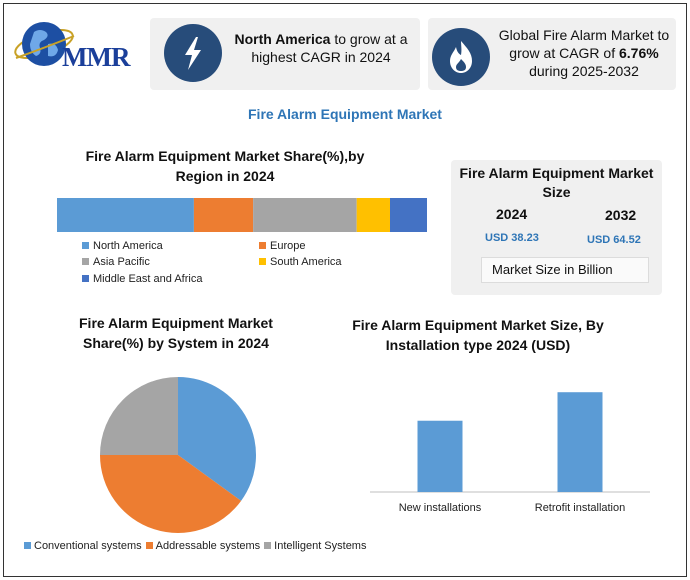 This screenshot has width=690, height=580. Describe the element at coordinates (584, 71) in the screenshot. I see `highlight-cagr-post: during 2025-2032` at that location.